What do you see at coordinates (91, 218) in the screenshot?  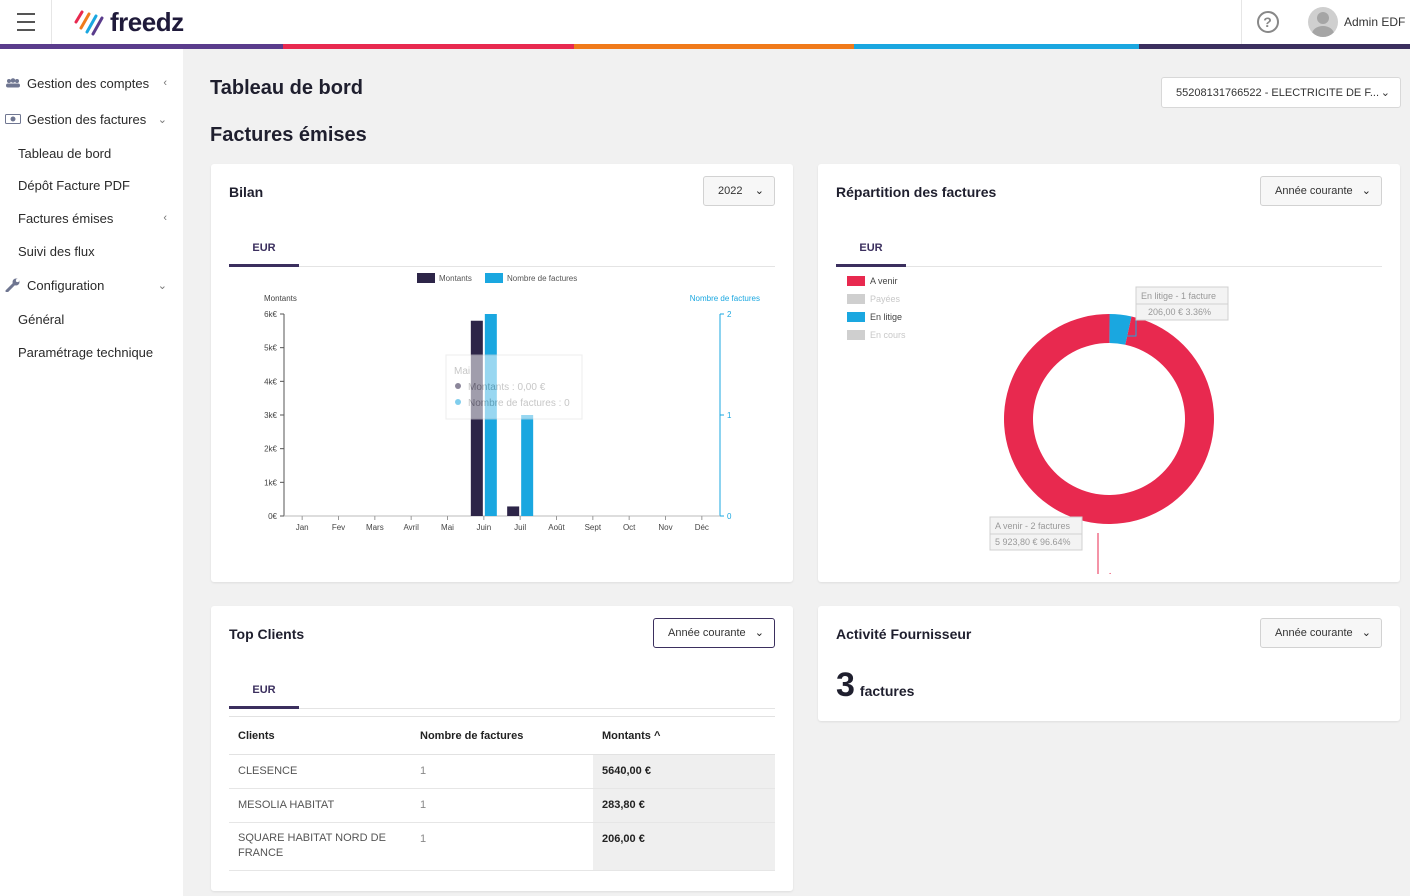 I see `sidebar-item-factures-emises: Factures émises ‹` at bounding box center [91, 218].